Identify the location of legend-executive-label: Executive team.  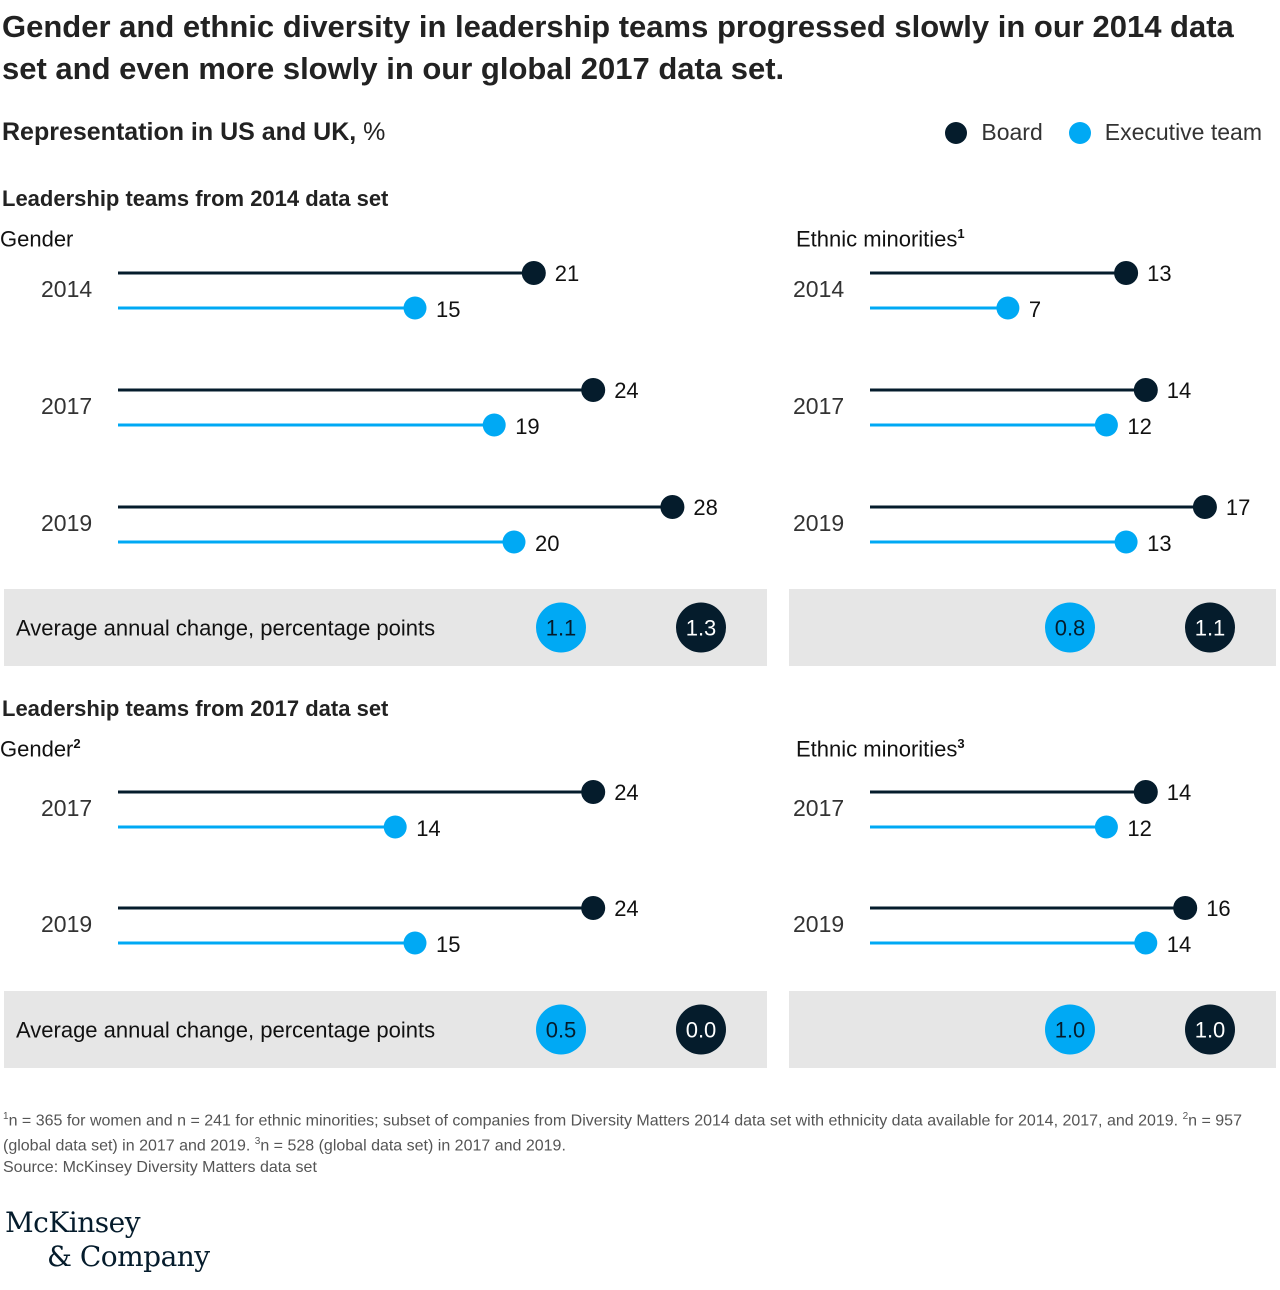
(1183, 132).